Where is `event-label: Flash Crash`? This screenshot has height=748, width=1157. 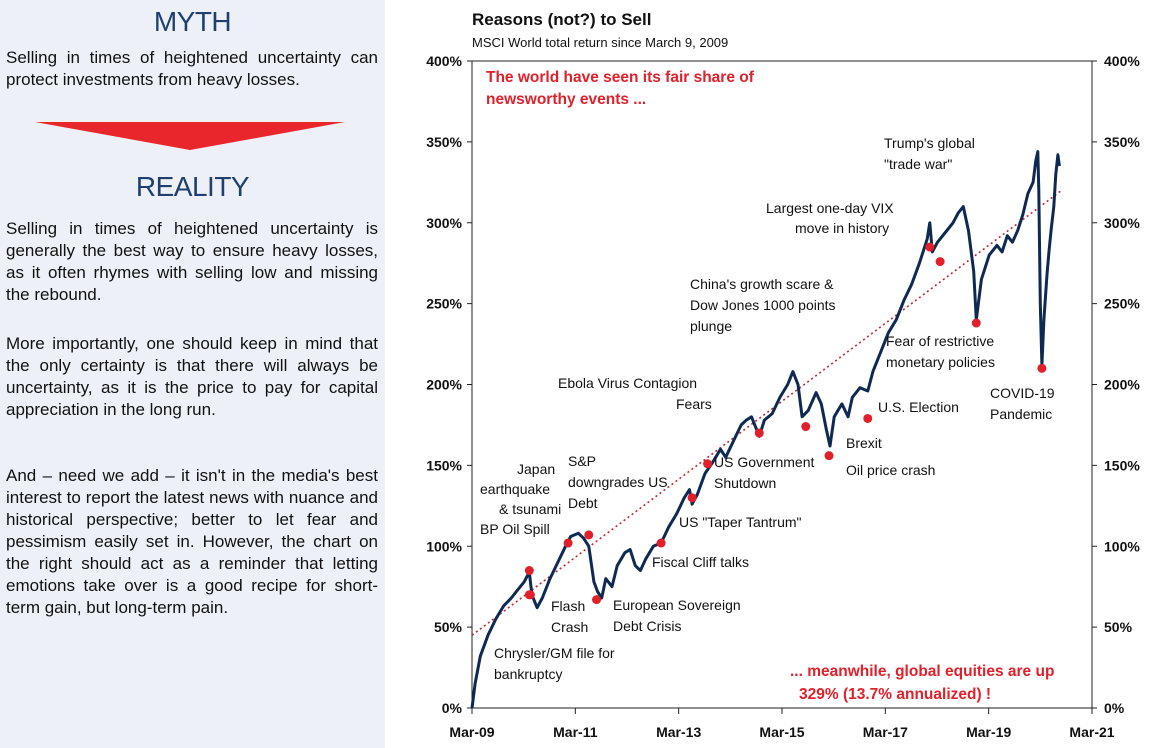 event-label: Flash Crash is located at coordinates (569, 616).